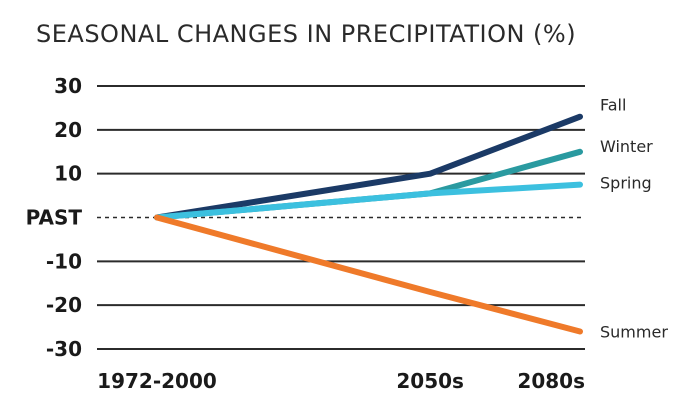 Image resolution: width=692 pixels, height=400 pixels. I want to click on y-tick-label: -20, so click(64, 305).